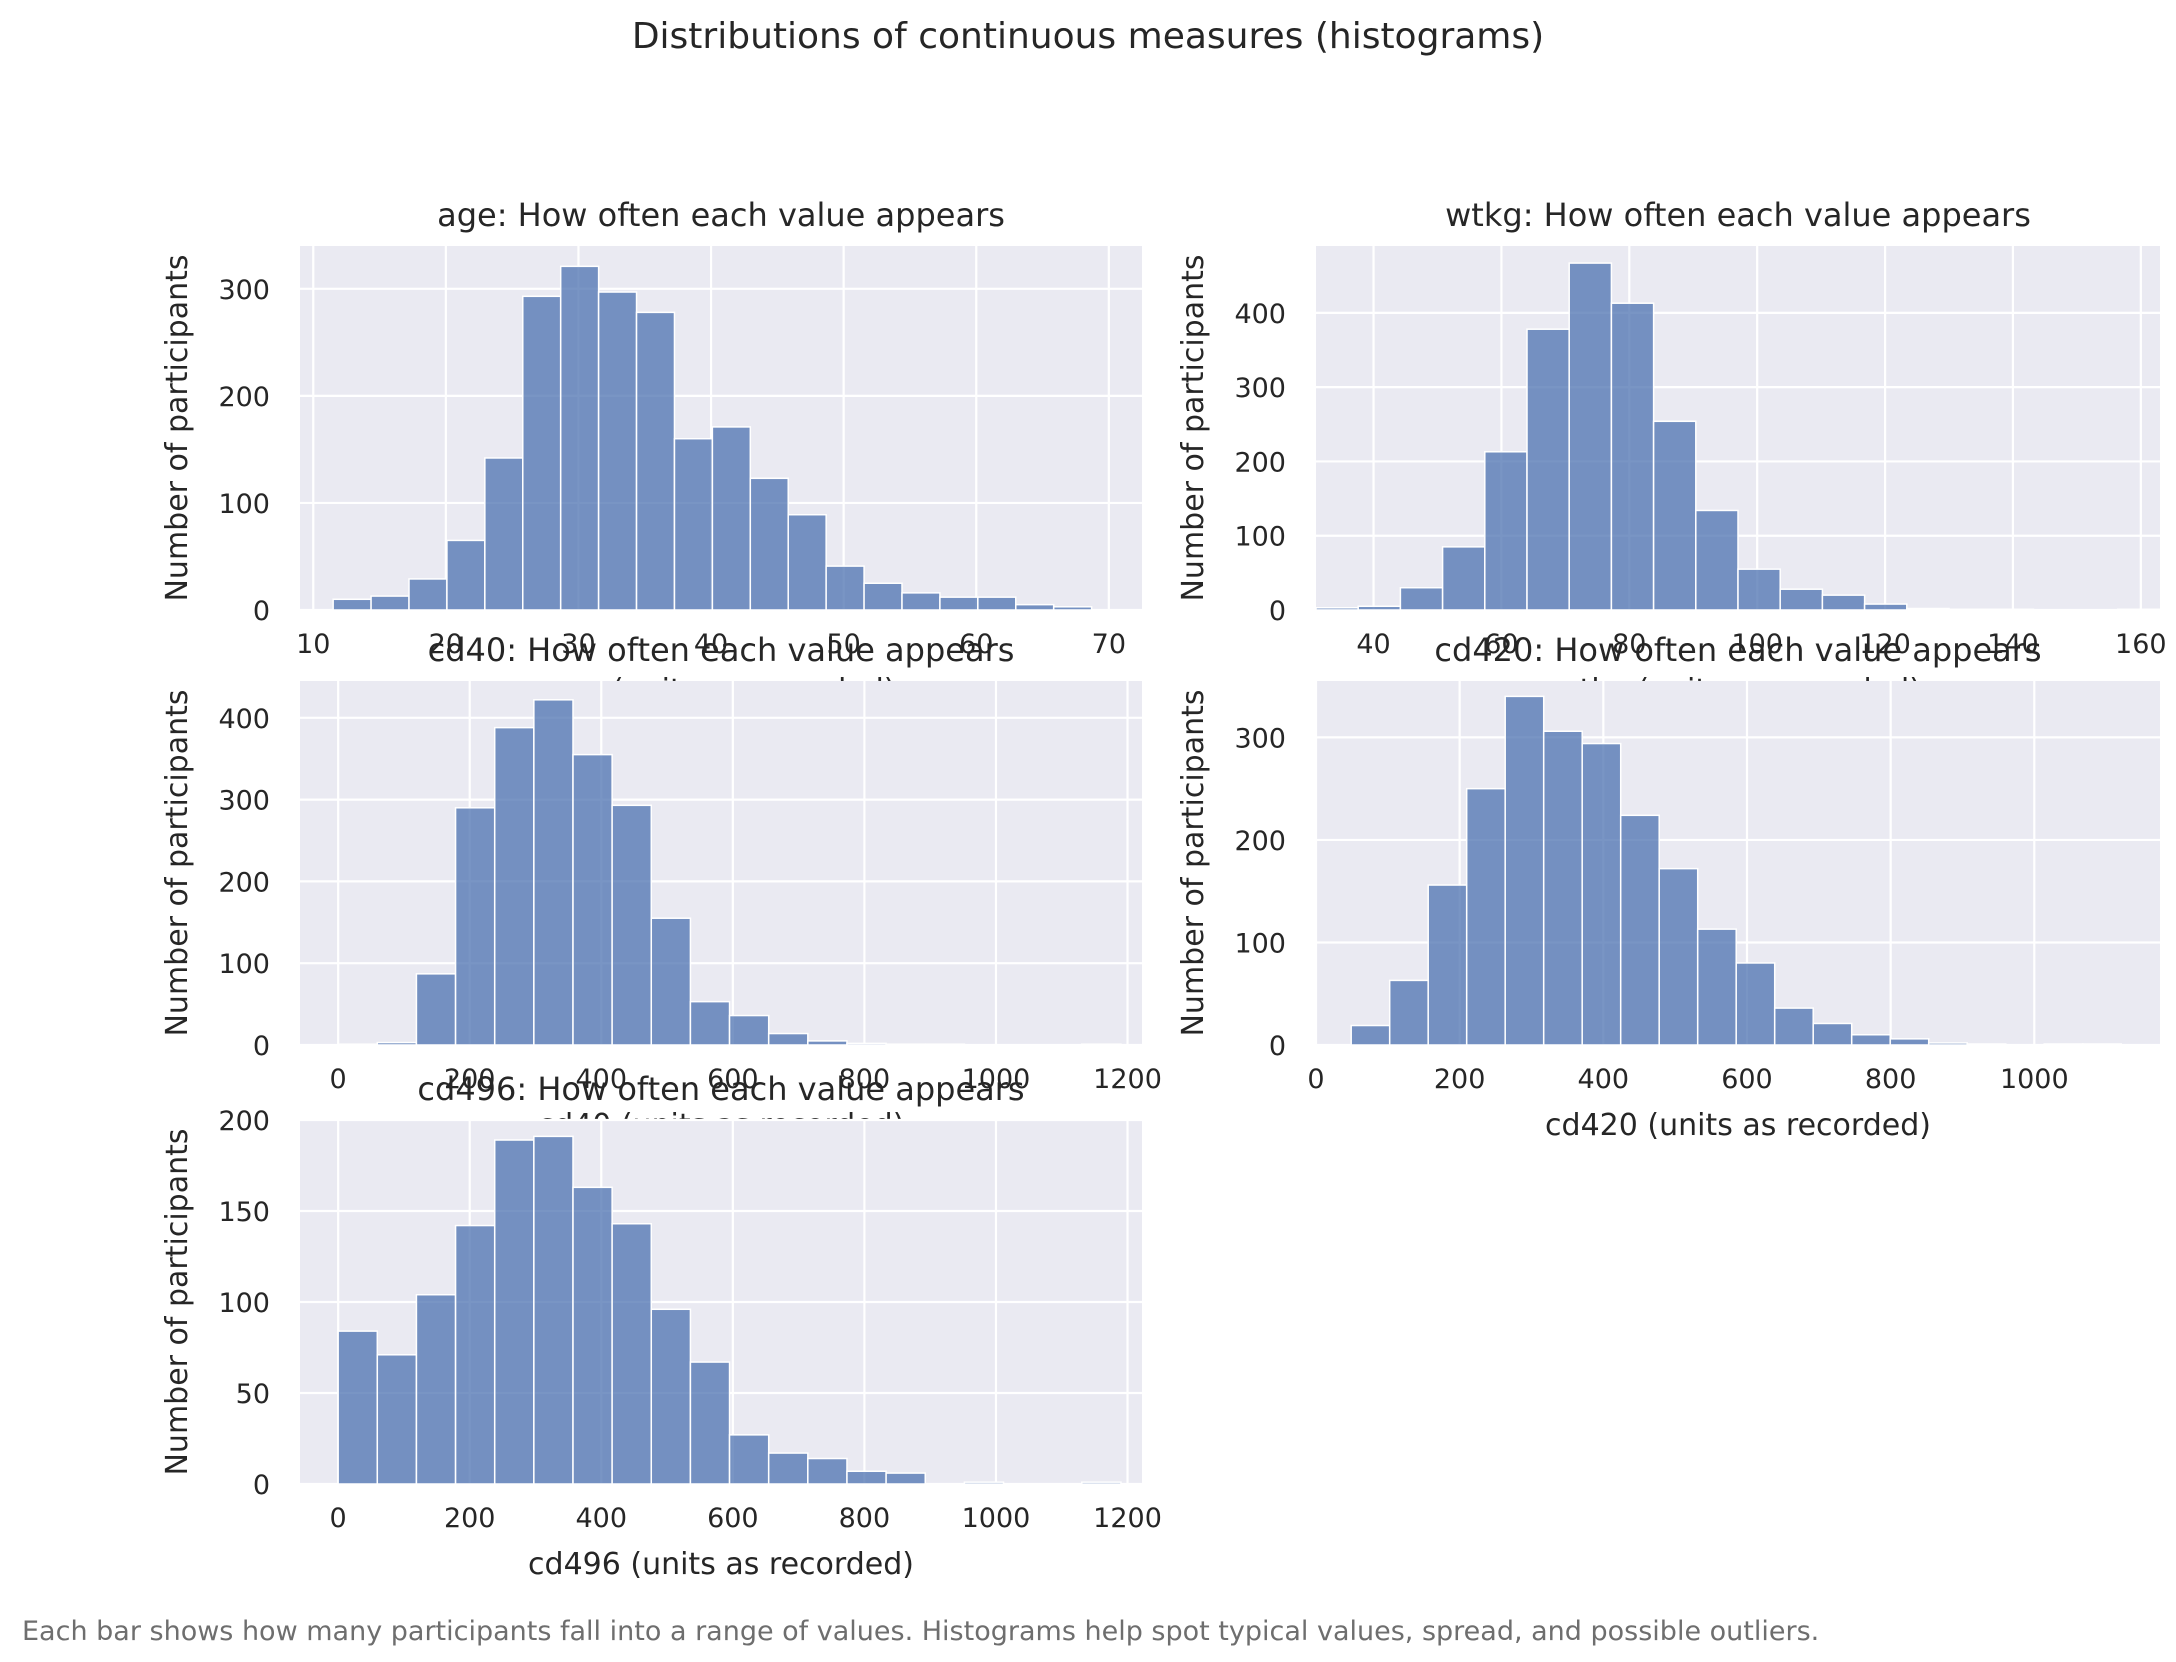 Image resolution: width=2176 pixels, height=1662 pixels. What do you see at coordinates (244, 882) in the screenshot?
I see `y-tick-label-cd40-2: 200` at bounding box center [244, 882].